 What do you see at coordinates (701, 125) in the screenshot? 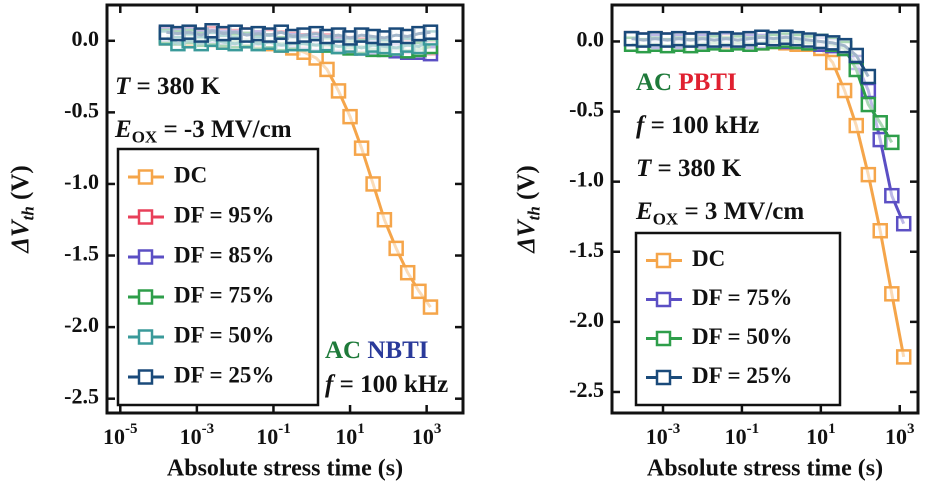
I see `text-part: = 100 kHz` at bounding box center [701, 125].